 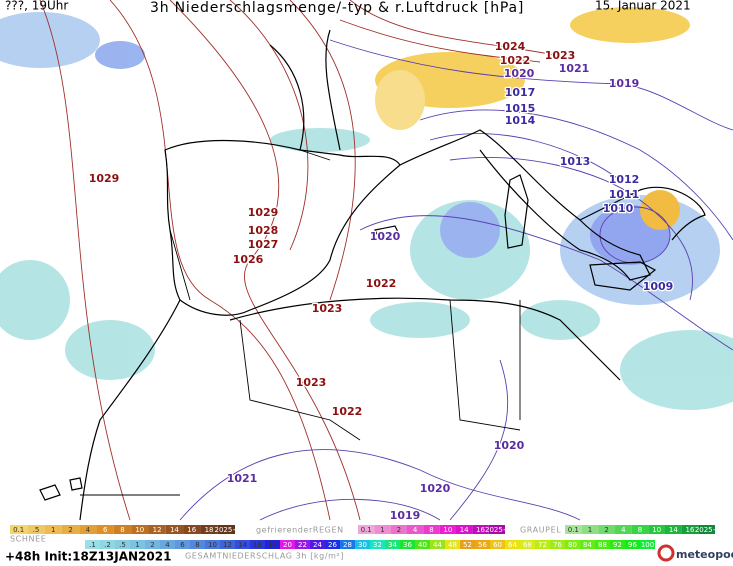 What do you see at coordinates (575, 161) in the screenshot?
I see `isobar-label: 1013` at bounding box center [575, 161].